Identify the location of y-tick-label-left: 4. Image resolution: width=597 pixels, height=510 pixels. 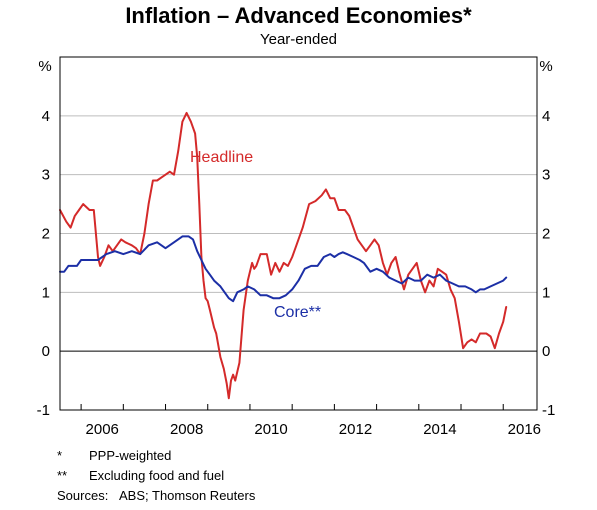
(46, 116).